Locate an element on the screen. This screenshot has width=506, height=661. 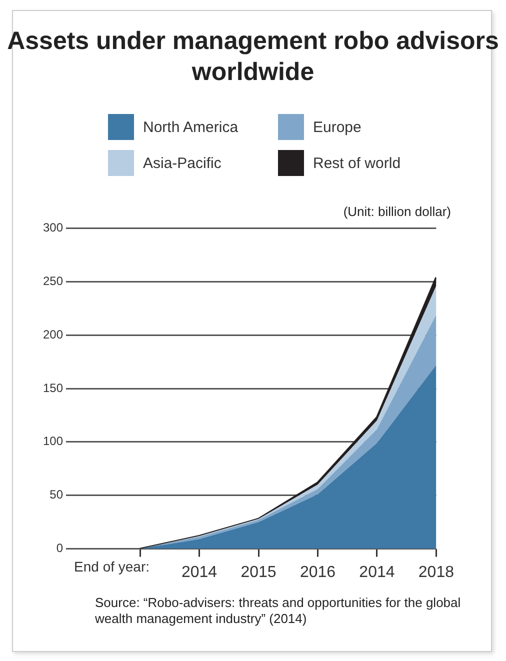
x-tick-label: 2015 is located at coordinates (258, 572).